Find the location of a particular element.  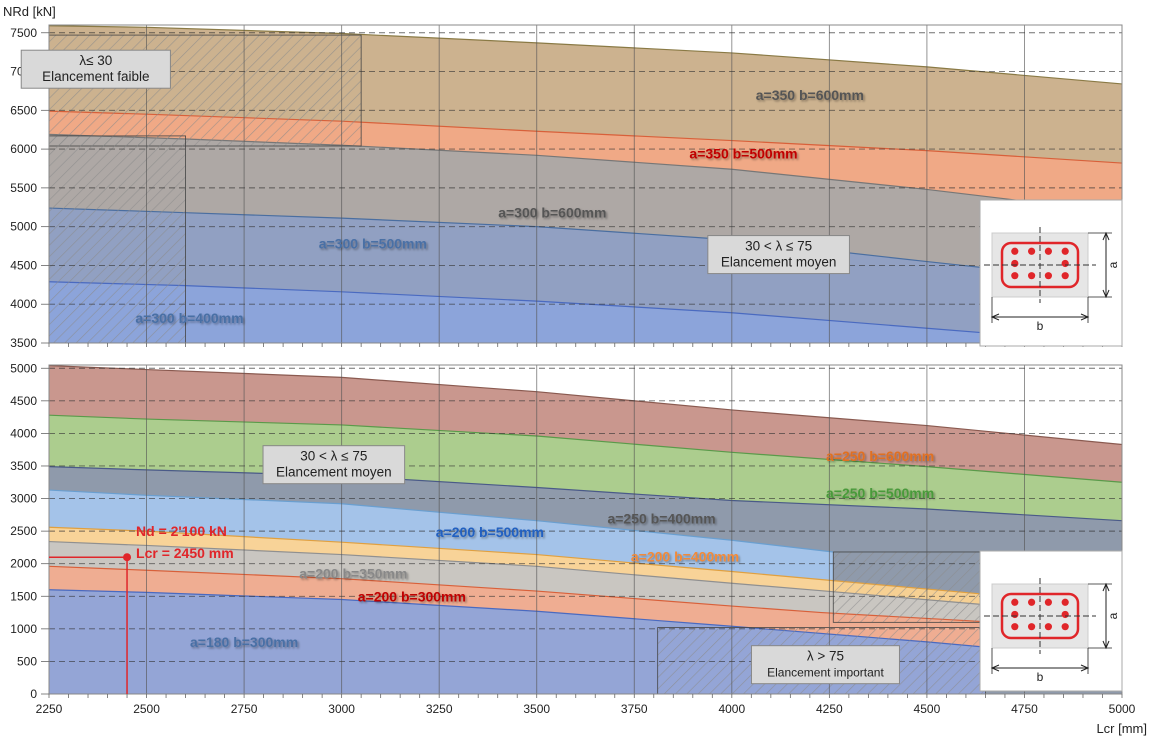

bottom-x-tick-label-3: 3000 is located at coordinates (341, 709).